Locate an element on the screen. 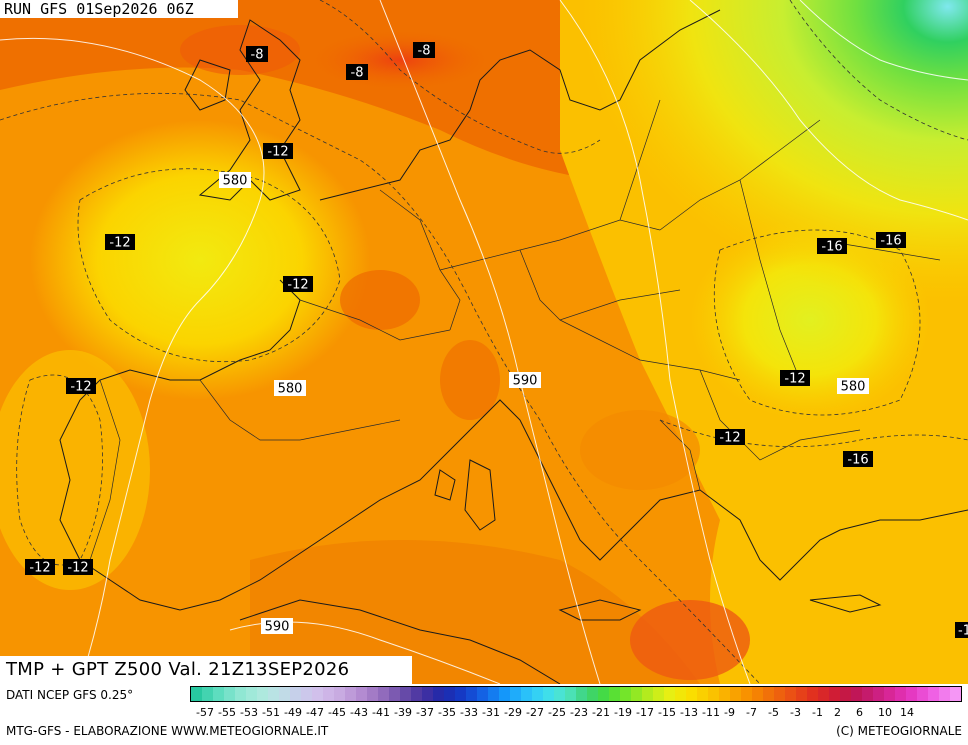 This screenshot has width=968, height=745. product-label: TMP + GPT Z500 Val. 21Z13SEP2026 is located at coordinates (206, 670).